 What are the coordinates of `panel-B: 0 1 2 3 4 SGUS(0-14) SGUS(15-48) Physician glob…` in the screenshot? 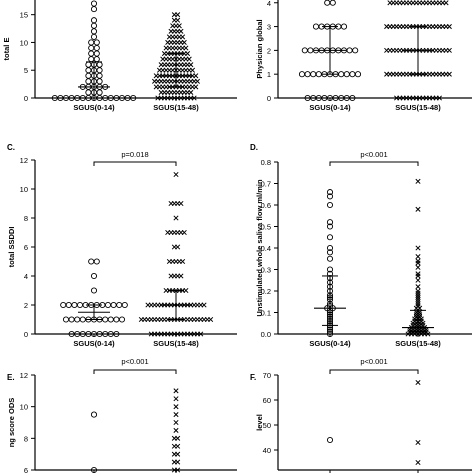 It's located at (363, 56).